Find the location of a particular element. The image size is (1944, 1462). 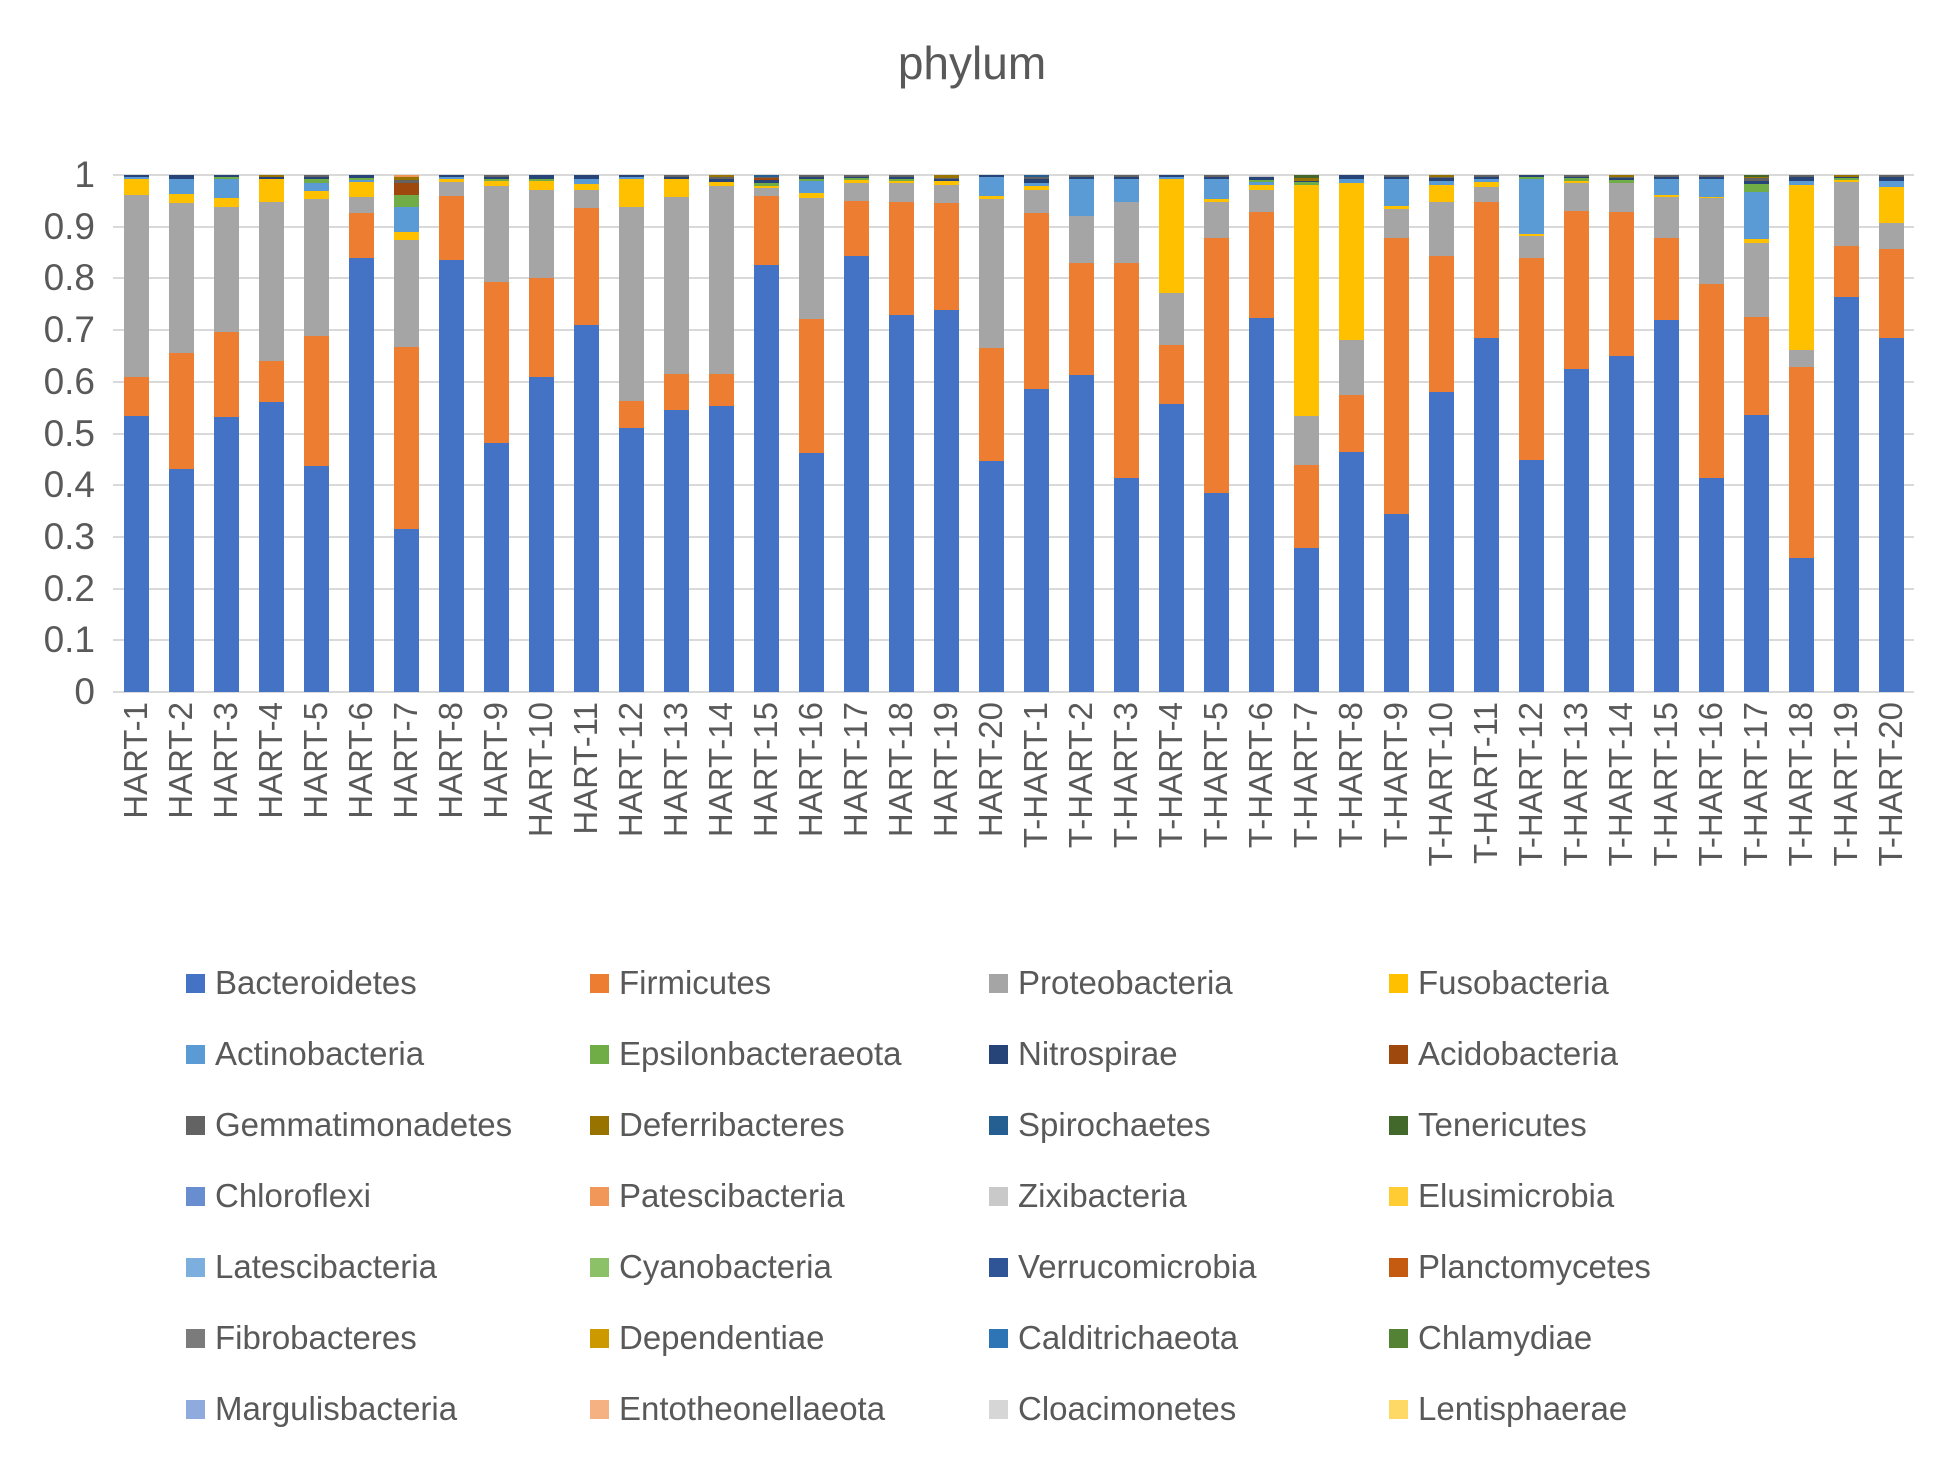

bar-segment-T-HART-4-Proteobacteria is located at coordinates (1171, 319).